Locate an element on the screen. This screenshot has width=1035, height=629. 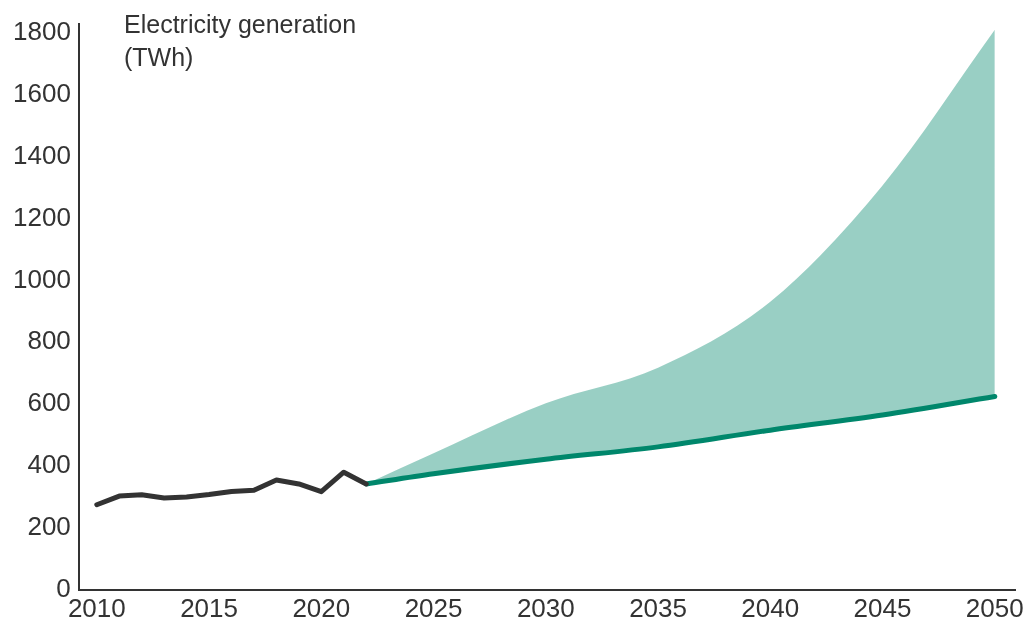
x-tick-label: 2040 is located at coordinates (770, 607).